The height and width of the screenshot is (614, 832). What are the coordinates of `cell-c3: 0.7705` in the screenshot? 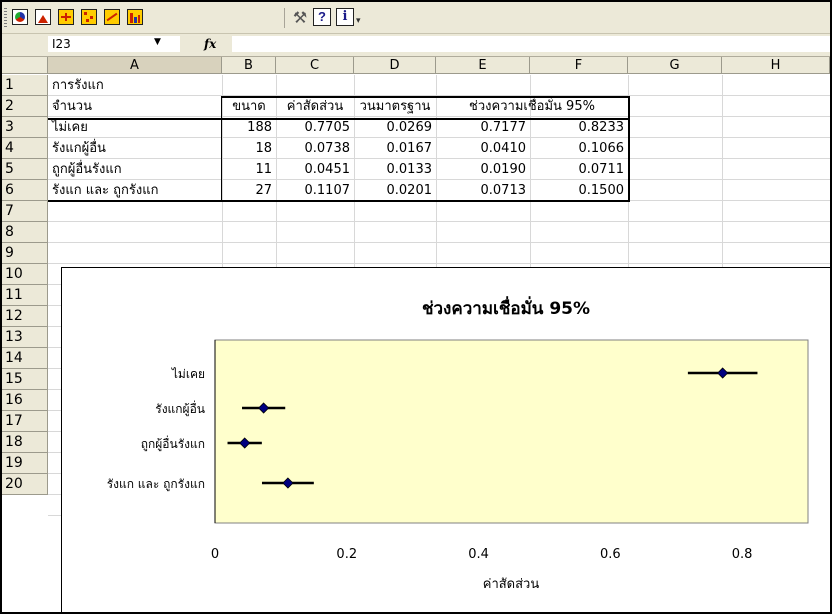 It's located at (327, 127).